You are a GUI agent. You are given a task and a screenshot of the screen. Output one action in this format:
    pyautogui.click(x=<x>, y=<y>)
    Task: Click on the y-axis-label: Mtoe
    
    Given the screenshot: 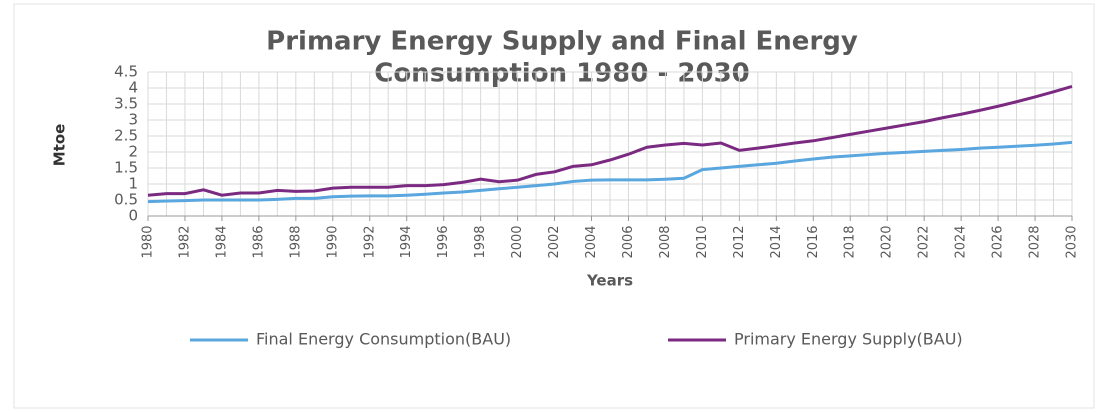 What is the action you would take?
    pyautogui.click(x=60, y=145)
    